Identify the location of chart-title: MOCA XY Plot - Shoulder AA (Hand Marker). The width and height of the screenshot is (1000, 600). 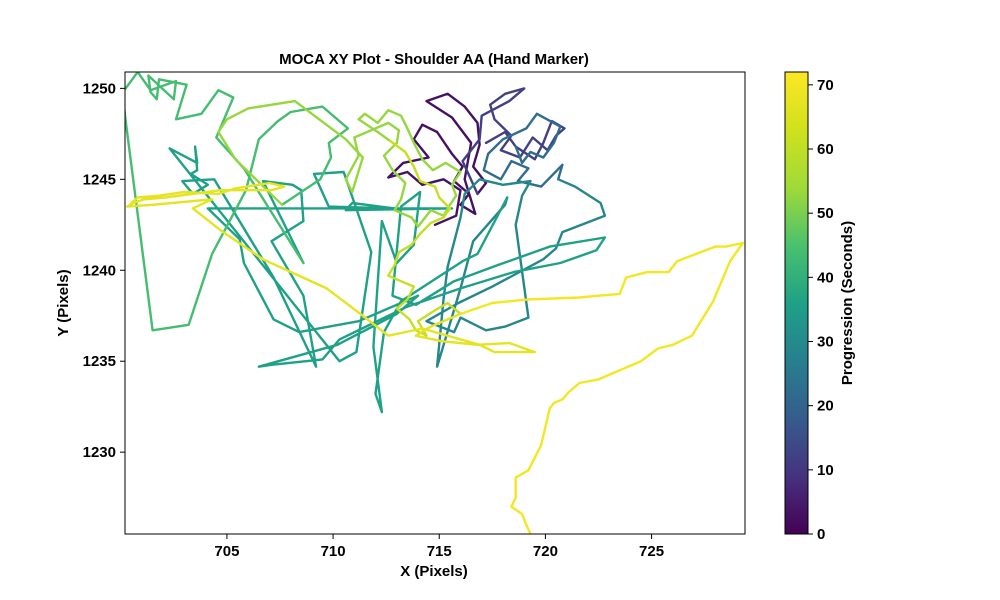
(434, 59).